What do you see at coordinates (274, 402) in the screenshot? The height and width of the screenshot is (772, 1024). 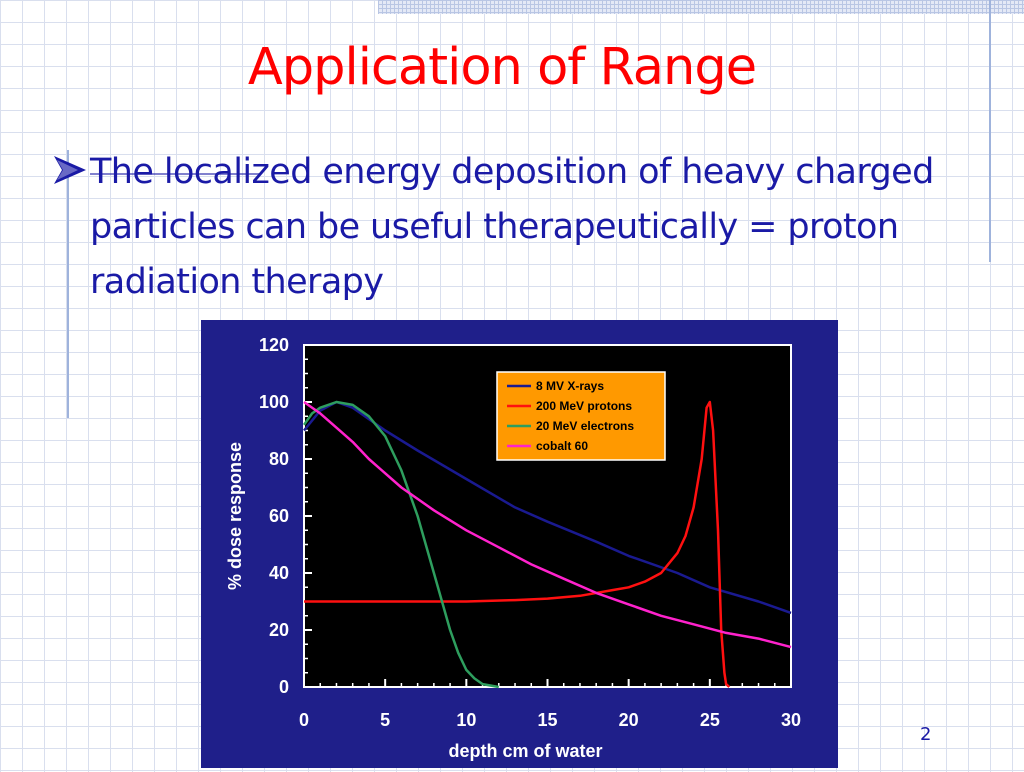 I see `y-tick-label: 100` at bounding box center [274, 402].